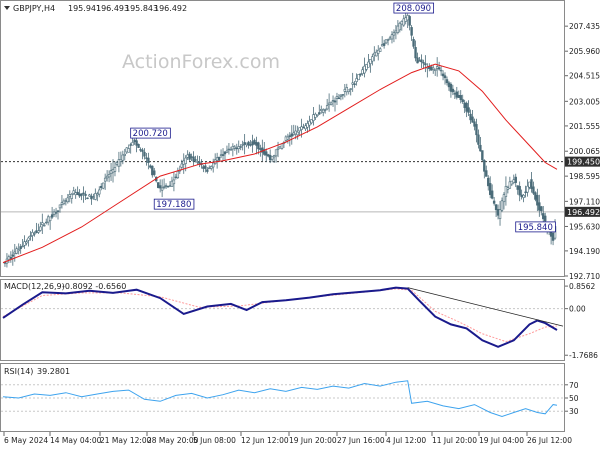 This screenshot has height=450, width=600. I want to click on price-y-tick-label: 201.555, so click(584, 126).